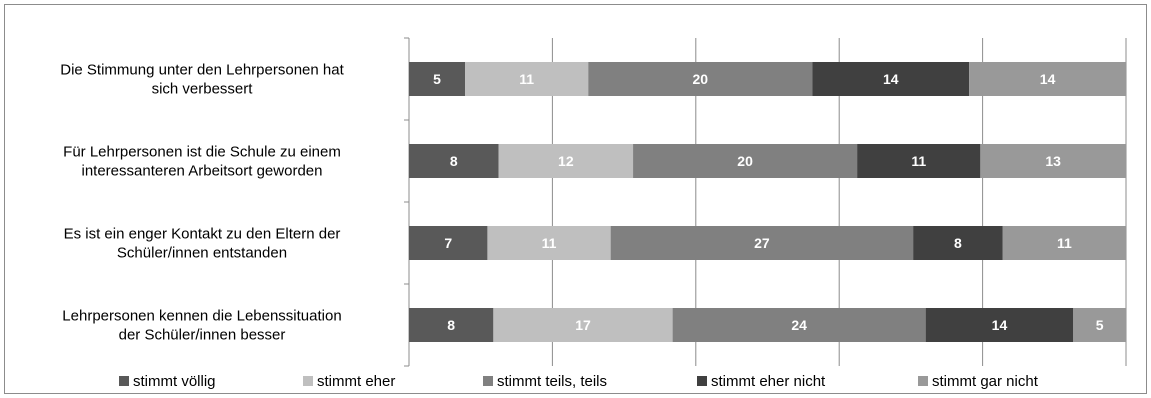  What do you see at coordinates (768, 381) in the screenshot?
I see `legend-entry: stimmt eher nicht` at bounding box center [768, 381].